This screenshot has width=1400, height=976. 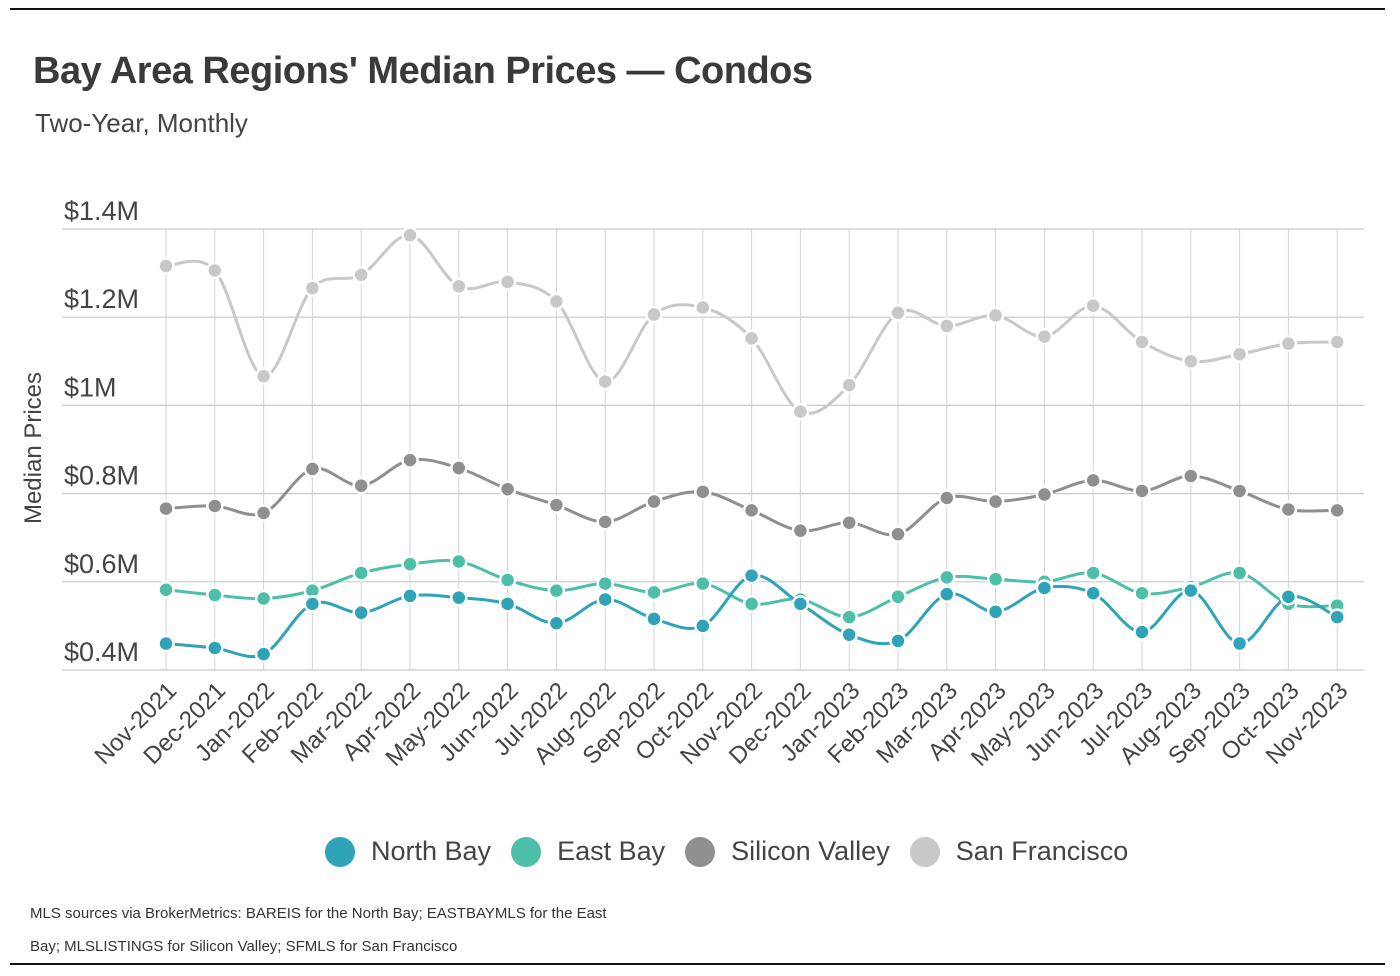 What do you see at coordinates (700, 851) in the screenshot?
I see `legend-swatch-silicon-valley` at bounding box center [700, 851].